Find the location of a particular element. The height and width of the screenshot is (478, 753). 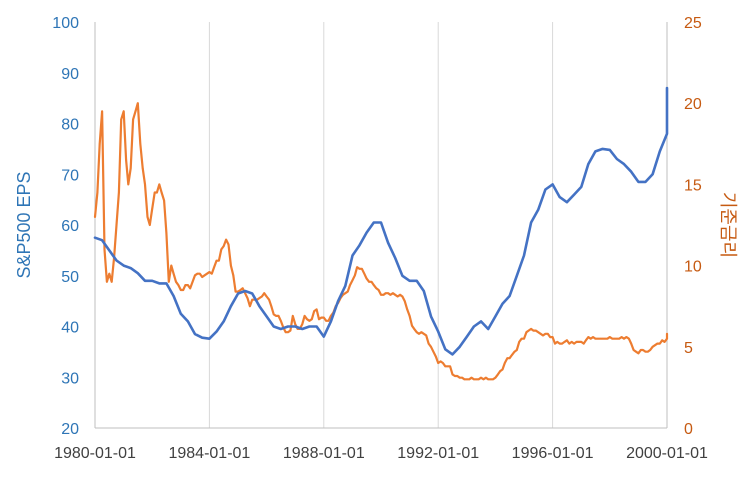

right-tick-label: 25 is located at coordinates (693, 23).